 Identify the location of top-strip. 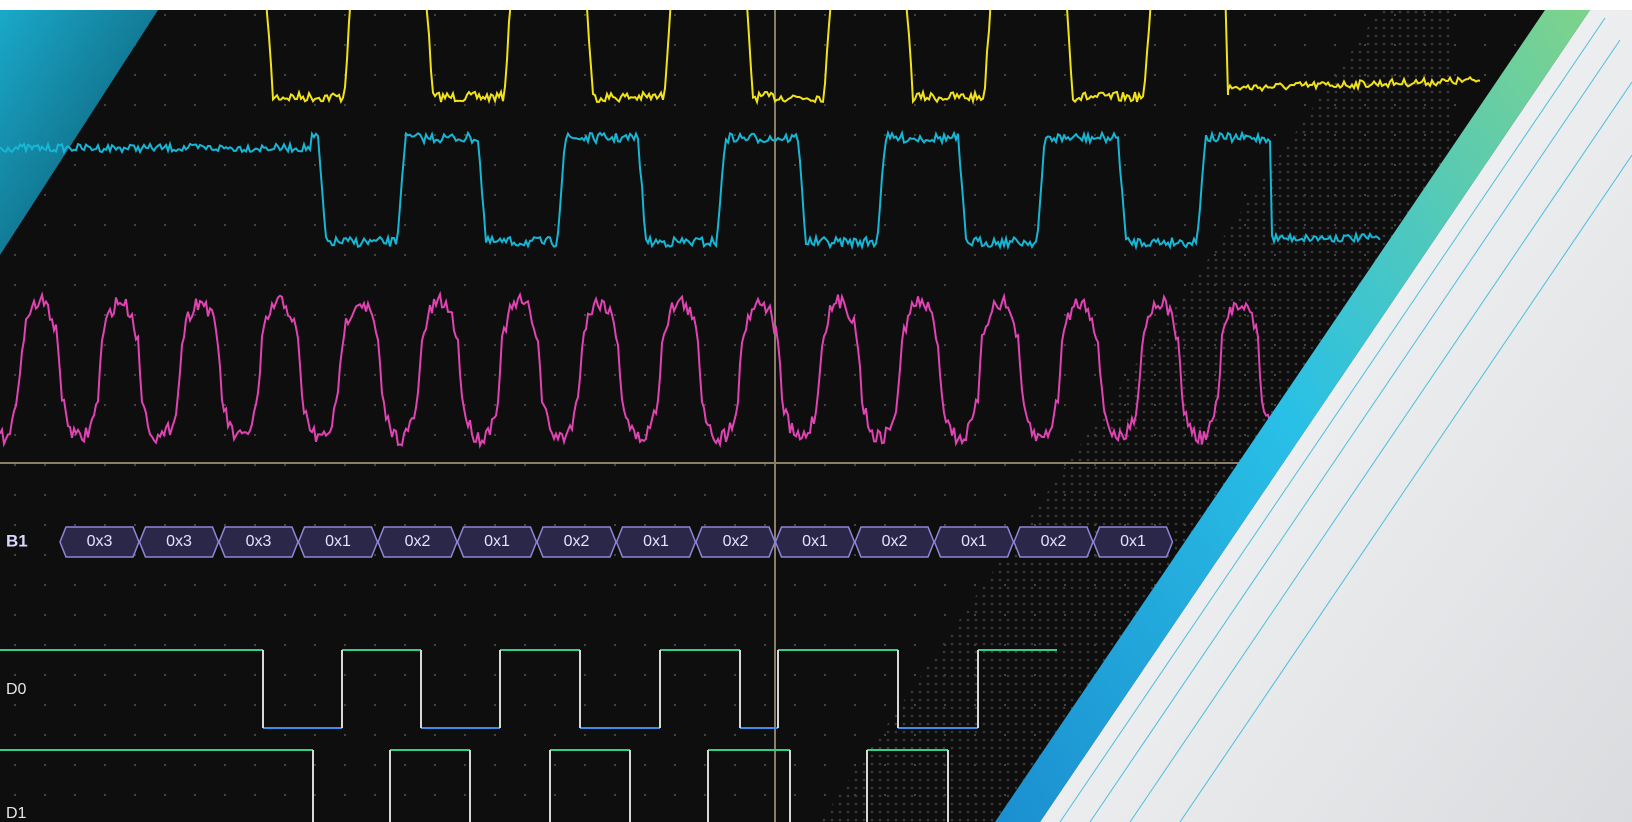
(816, 5).